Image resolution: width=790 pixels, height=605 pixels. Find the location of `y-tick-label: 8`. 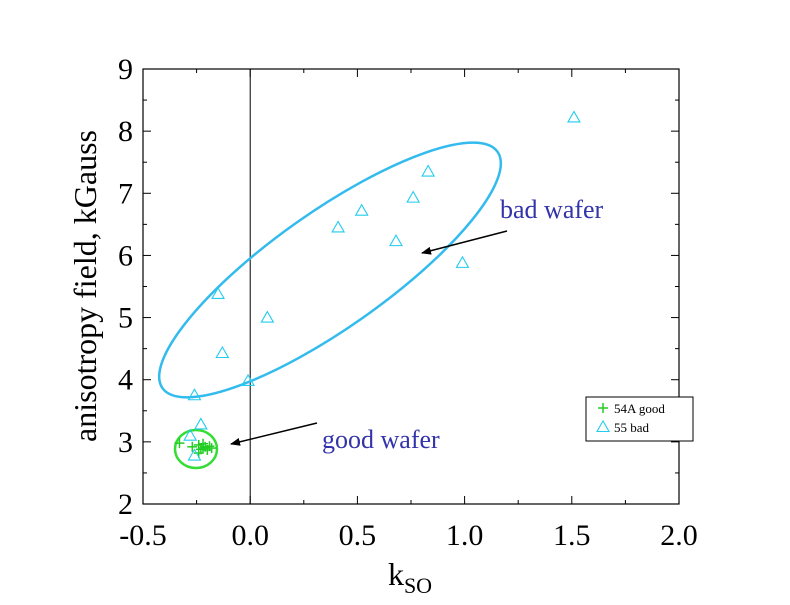

y-tick-label: 8 is located at coordinates (125, 131).